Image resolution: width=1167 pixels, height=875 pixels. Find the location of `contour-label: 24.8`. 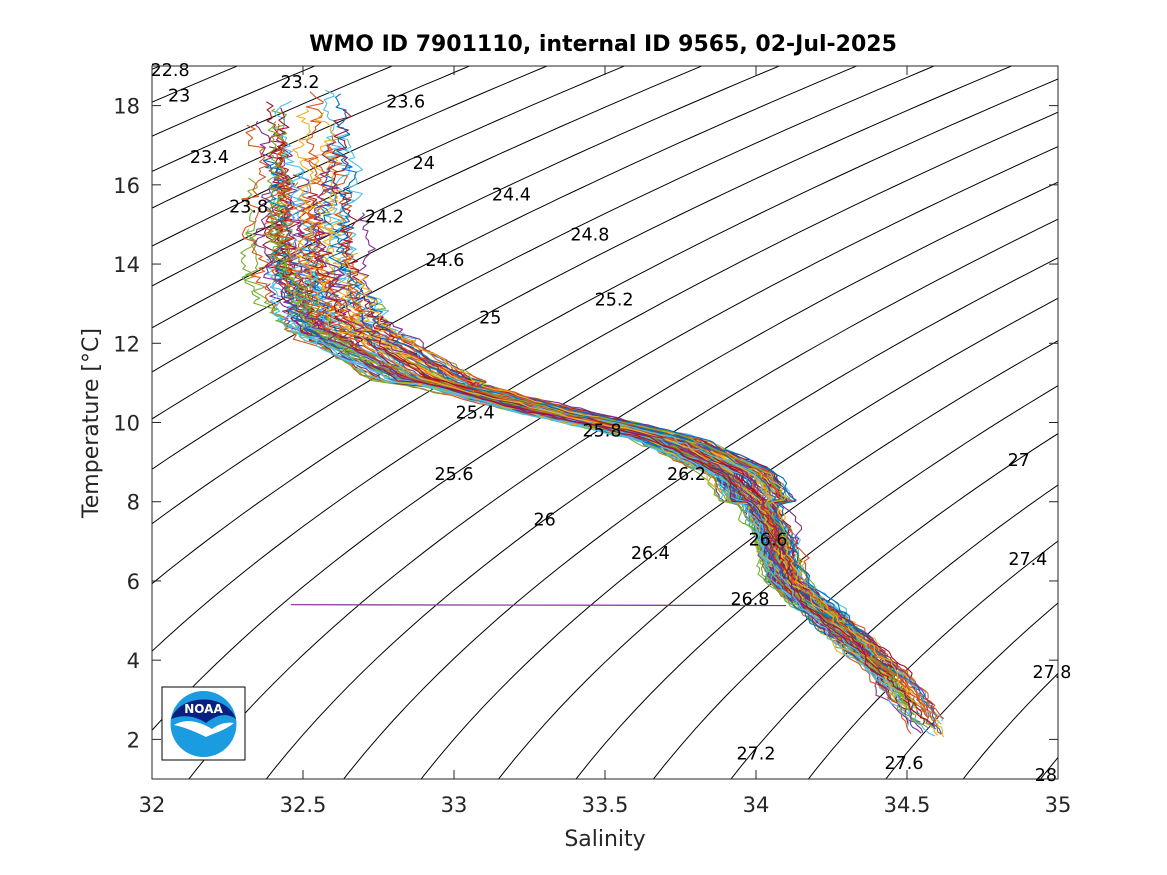

contour-label: 24.8 is located at coordinates (589, 235).